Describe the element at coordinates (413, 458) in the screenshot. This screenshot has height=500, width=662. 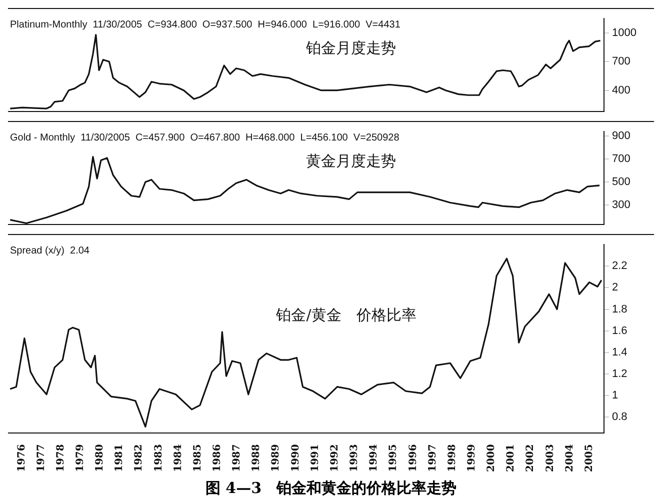
I see `x-tick-label: 1996` at that location.